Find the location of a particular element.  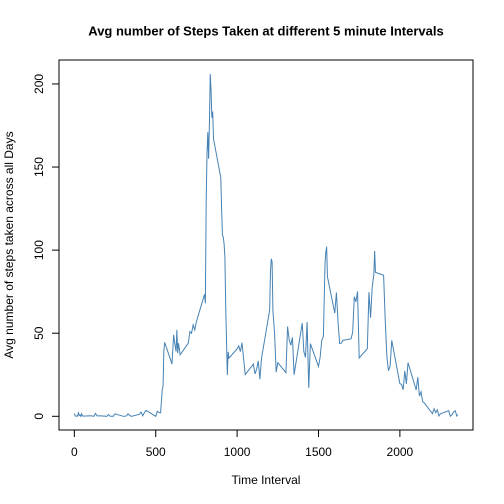

x-tick-label: 1000 is located at coordinates (237, 452).